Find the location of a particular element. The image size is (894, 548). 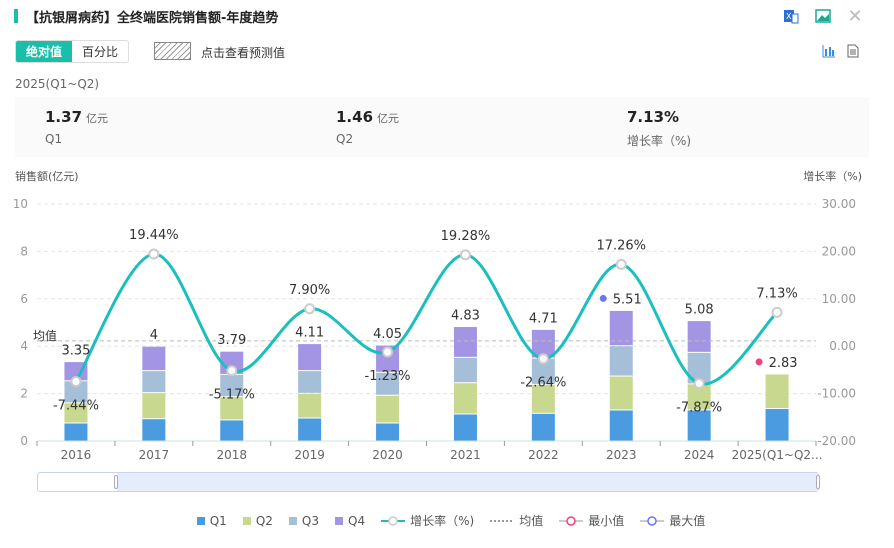

summary-panel: 1.37 亿元 Q1 1.46 亿元 Q2 7.13% 增长率（%) is located at coordinates (442, 127).